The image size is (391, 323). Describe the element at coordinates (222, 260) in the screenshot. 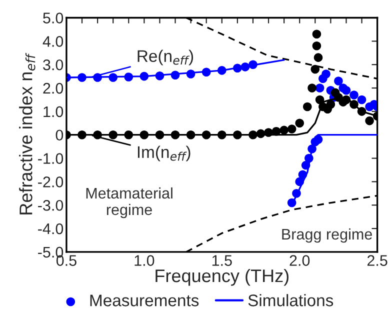

I see `x-tick-label: 1.5` at that location.